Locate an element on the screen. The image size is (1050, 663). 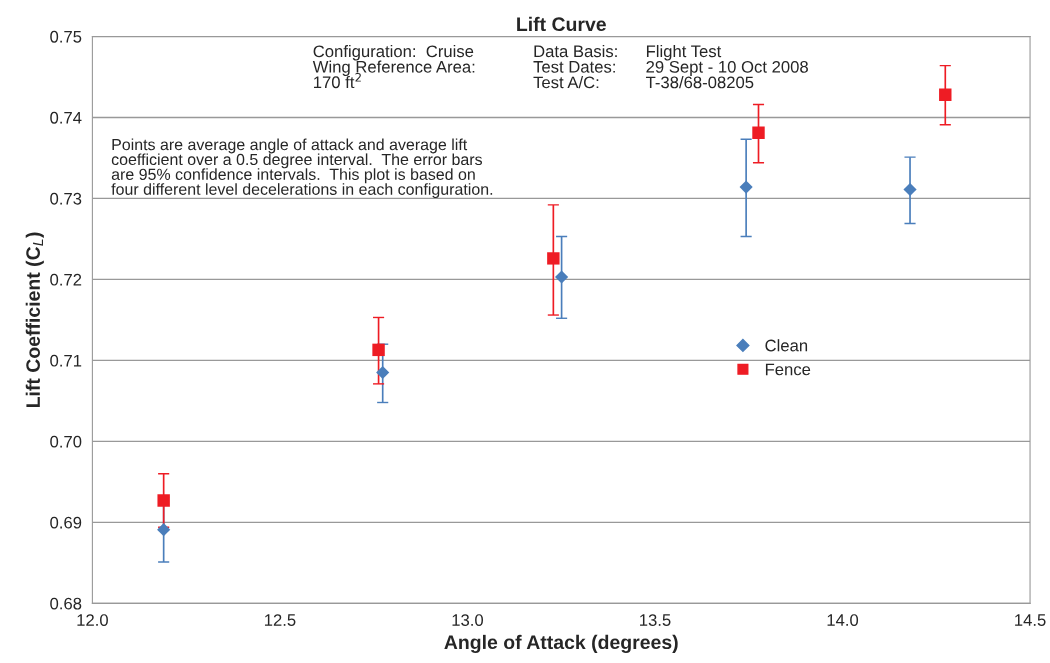
y-tick-label: 0.68 is located at coordinates (66, 603).